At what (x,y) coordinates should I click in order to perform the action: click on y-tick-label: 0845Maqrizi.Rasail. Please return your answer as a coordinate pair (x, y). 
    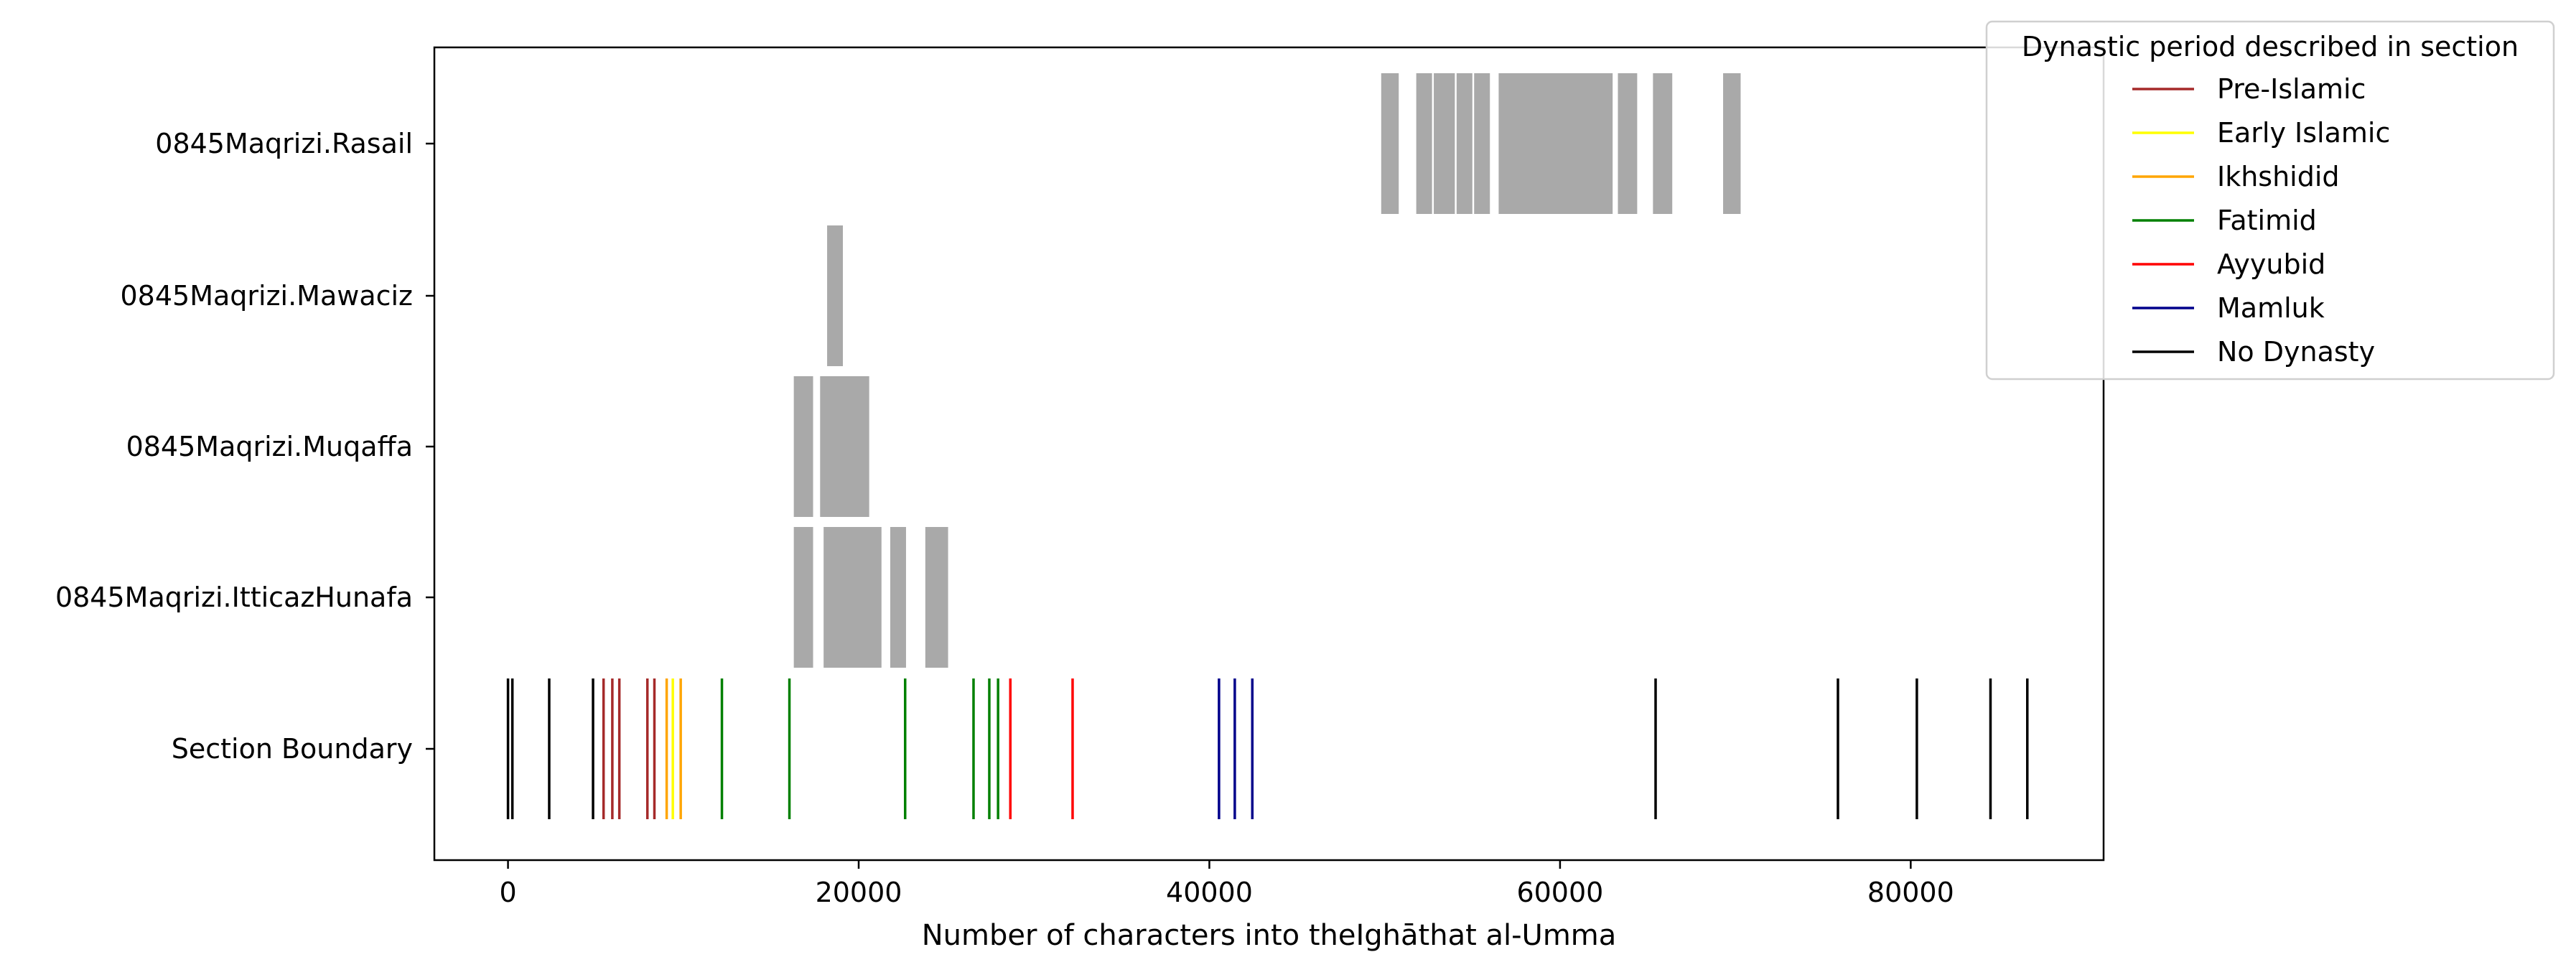
    Looking at the image, I should click on (284, 143).